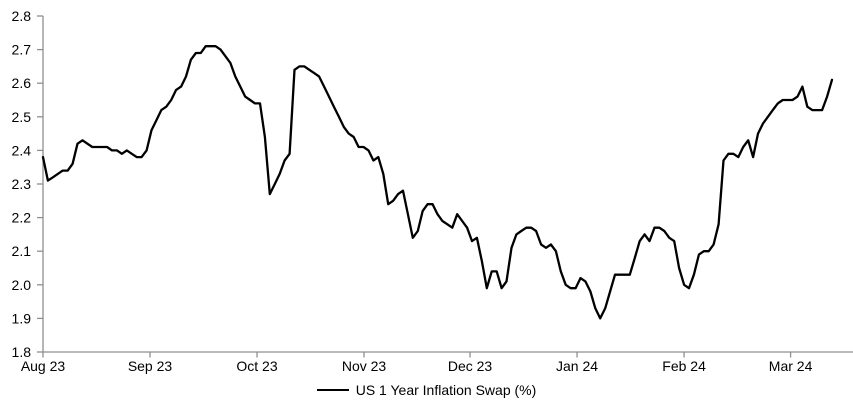  What do you see at coordinates (43, 366) in the screenshot?
I see `x-axis-label: Aug 23` at bounding box center [43, 366].